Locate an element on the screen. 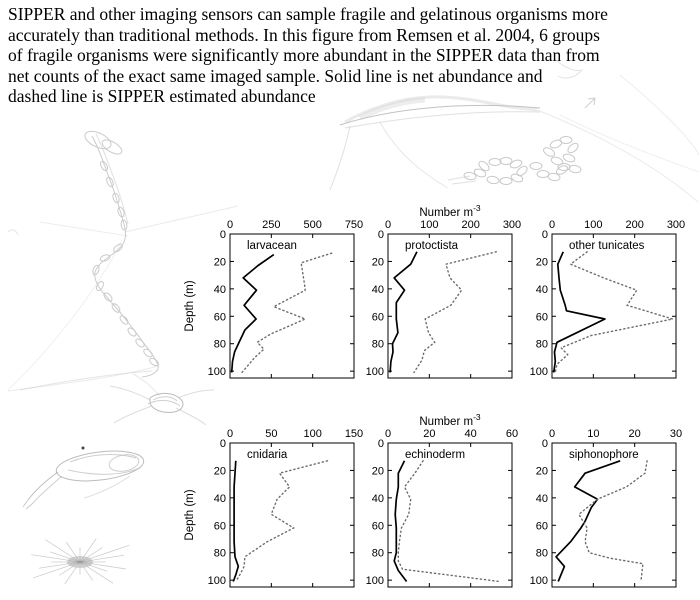 The width and height of the screenshot is (700, 600). svg-text: 750 is located at coordinates (354, 225).